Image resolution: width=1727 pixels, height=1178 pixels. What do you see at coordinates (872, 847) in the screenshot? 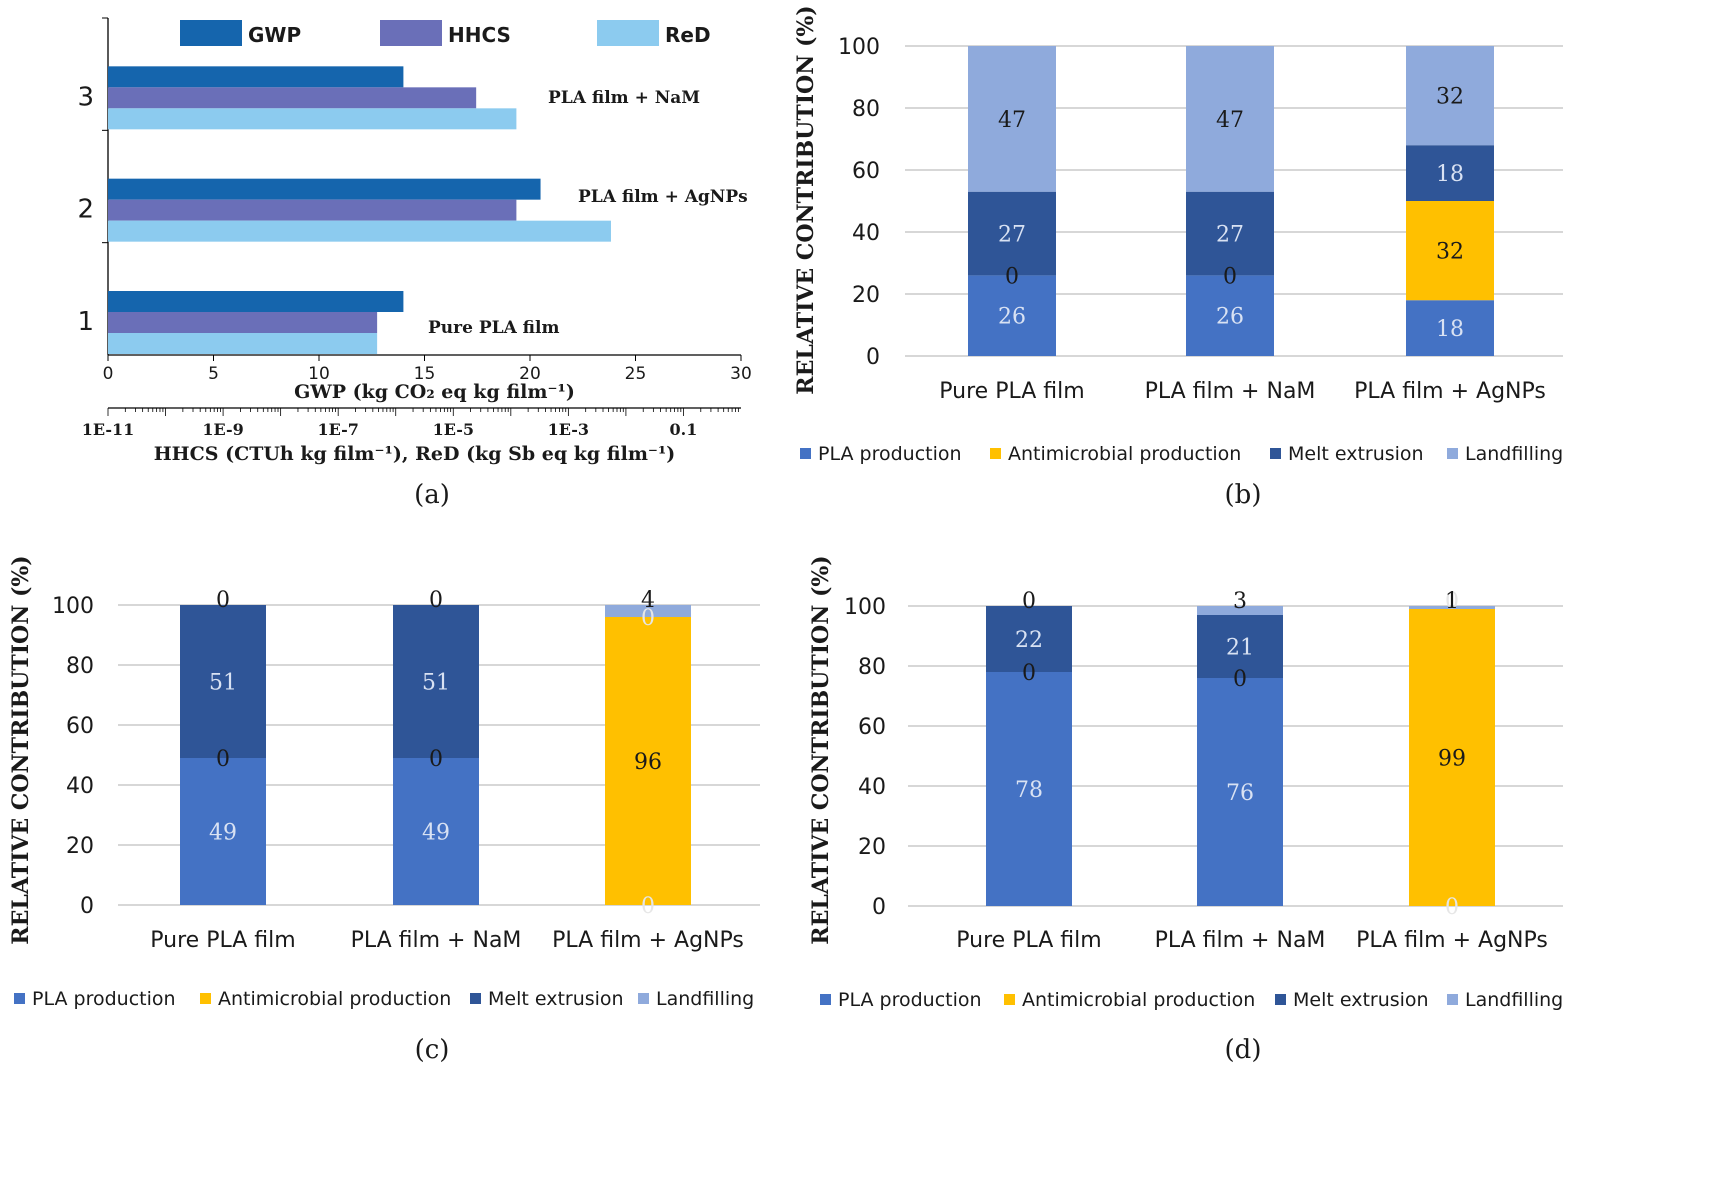
I see `y-tick-label: 20` at bounding box center [872, 847].